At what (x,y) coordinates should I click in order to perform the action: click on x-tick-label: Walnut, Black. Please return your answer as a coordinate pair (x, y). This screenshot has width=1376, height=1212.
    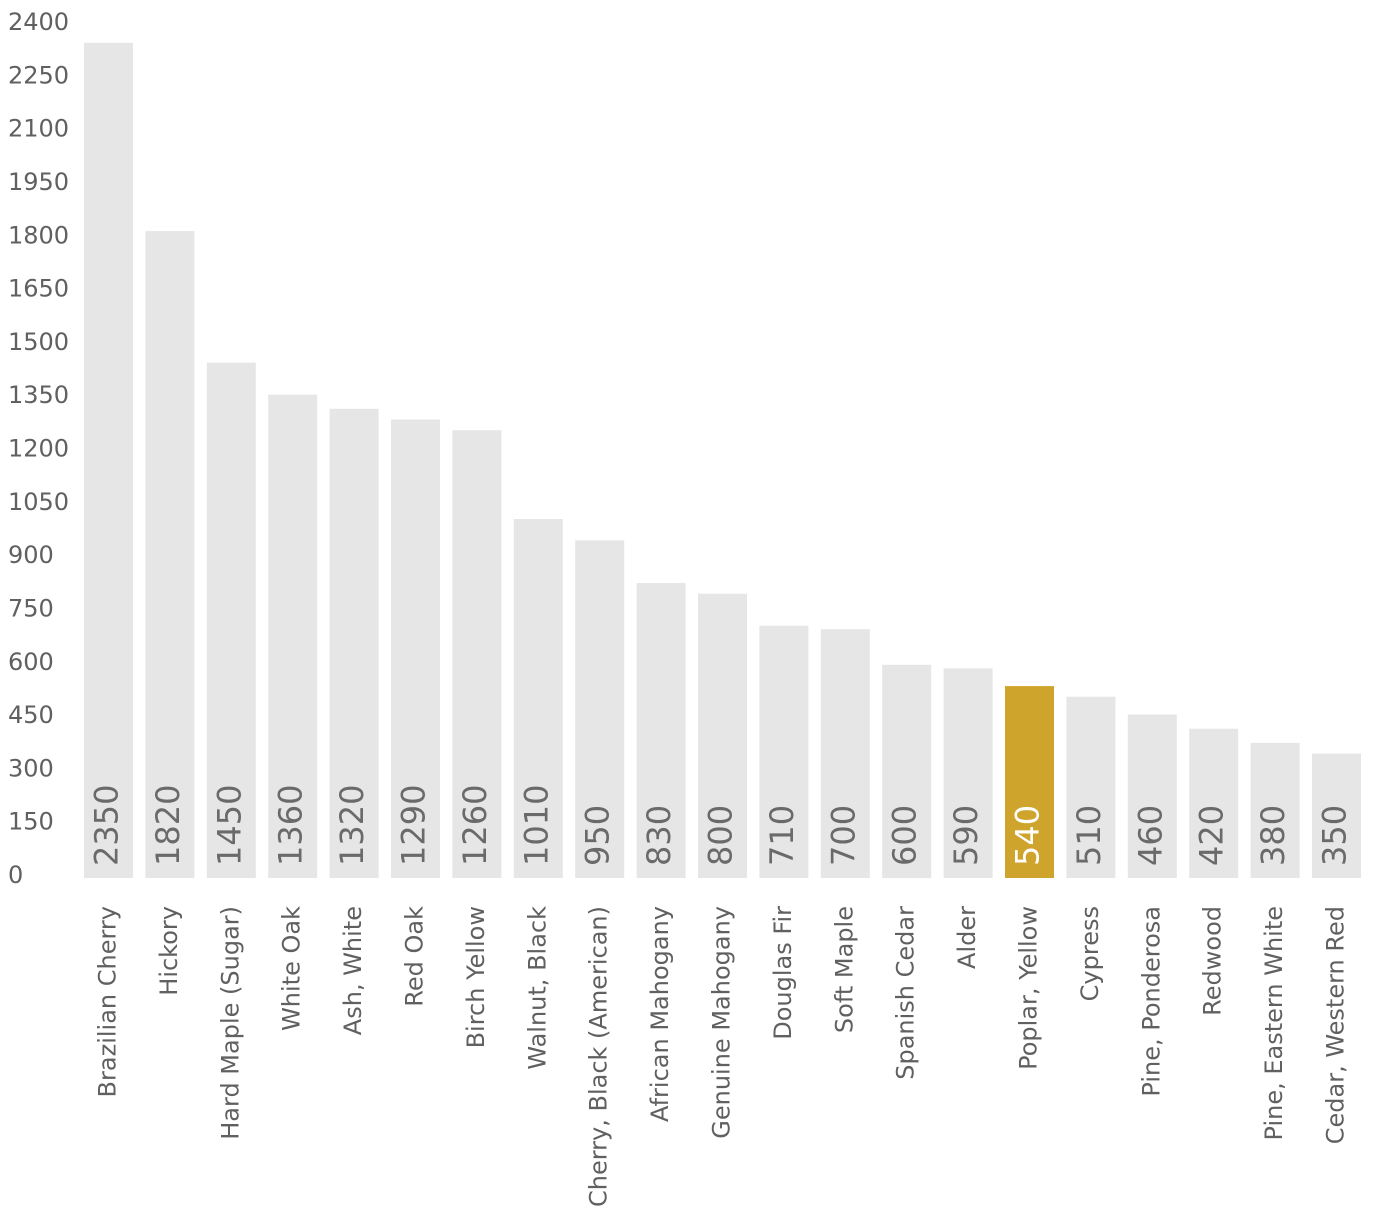
    Looking at the image, I should click on (537, 988).